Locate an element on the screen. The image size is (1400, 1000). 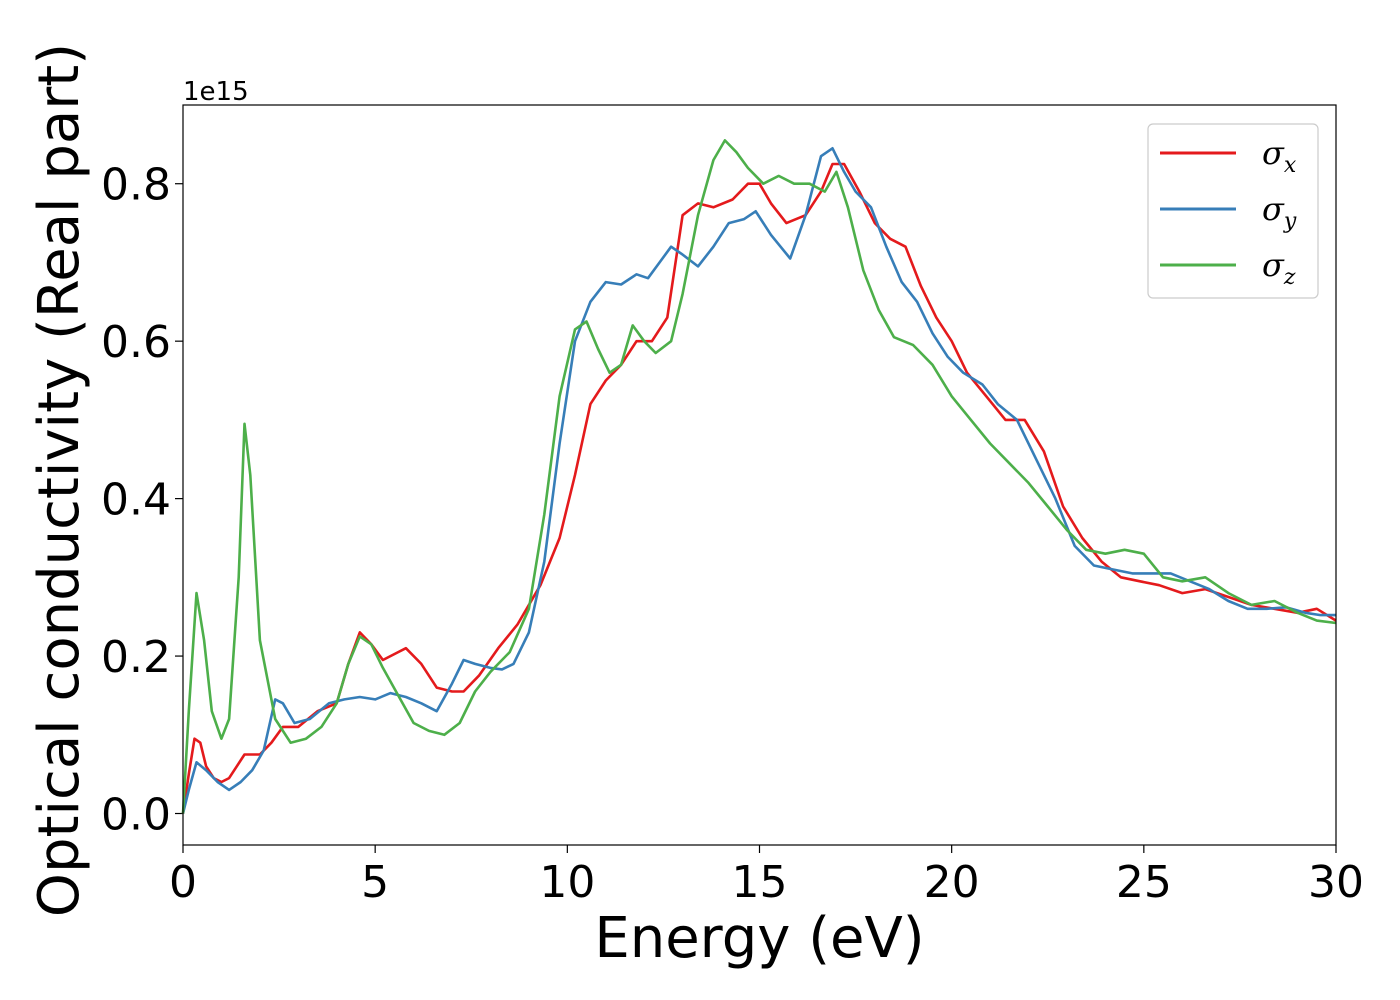
y-tick-label: 0.4 is located at coordinates (136, 500).